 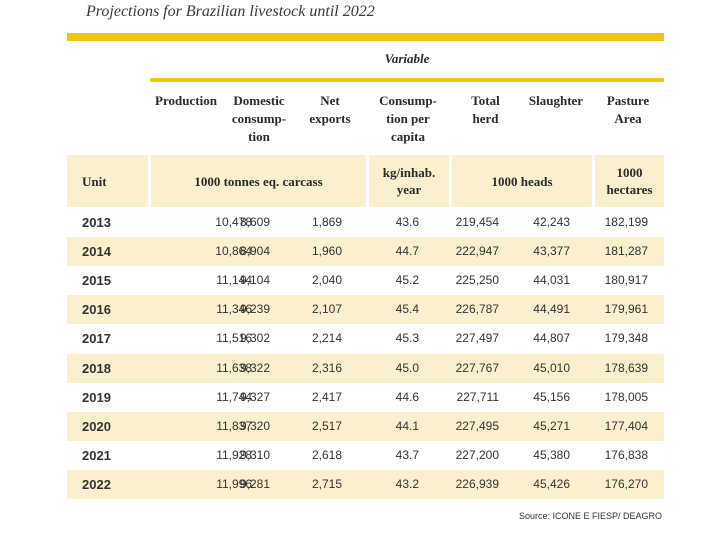 What do you see at coordinates (551, 454) in the screenshot?
I see `cell-slaughter: 45,380` at bounding box center [551, 454].